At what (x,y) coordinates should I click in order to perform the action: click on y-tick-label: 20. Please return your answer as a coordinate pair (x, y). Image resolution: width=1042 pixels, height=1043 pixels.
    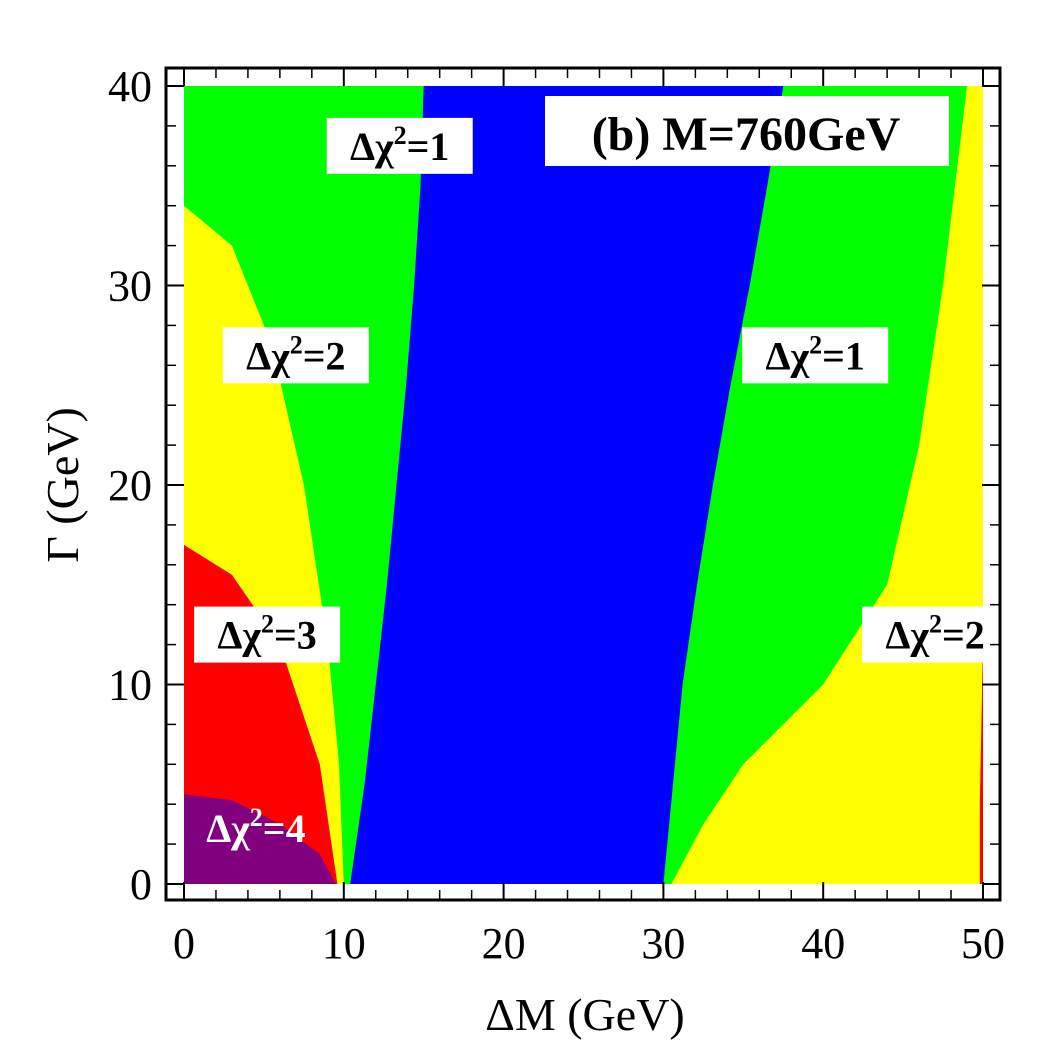
    Looking at the image, I should click on (130, 485).